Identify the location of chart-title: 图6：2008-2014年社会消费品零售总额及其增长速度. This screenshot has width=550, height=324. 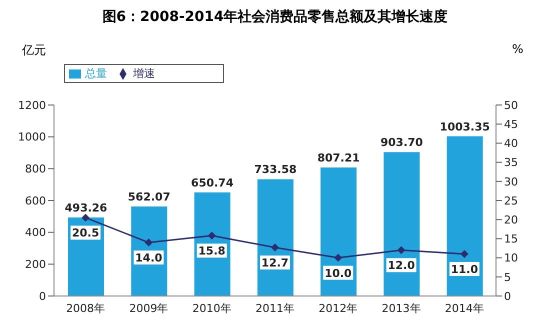
(275, 17).